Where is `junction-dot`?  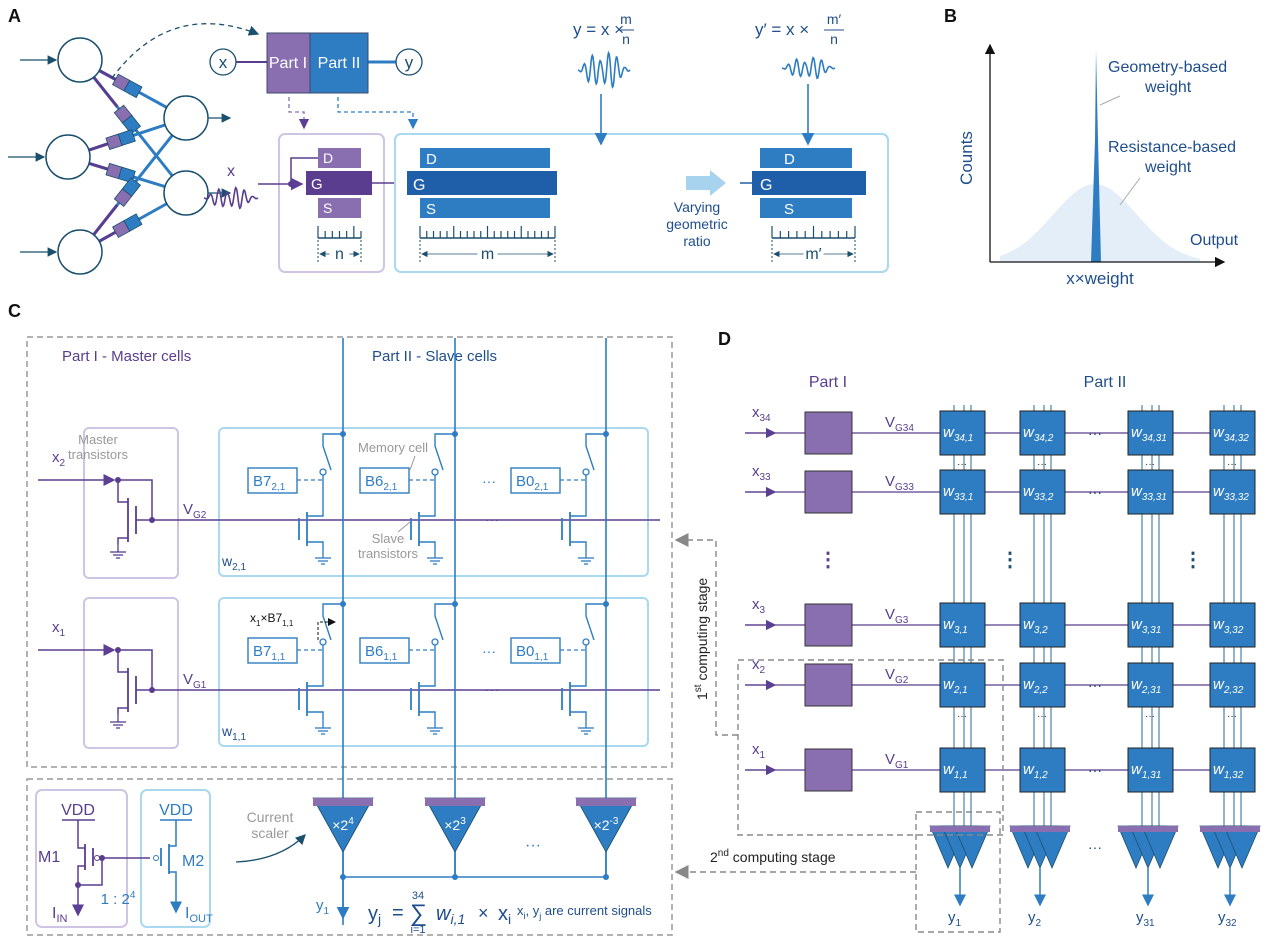 junction-dot is located at coordinates (102, 858).